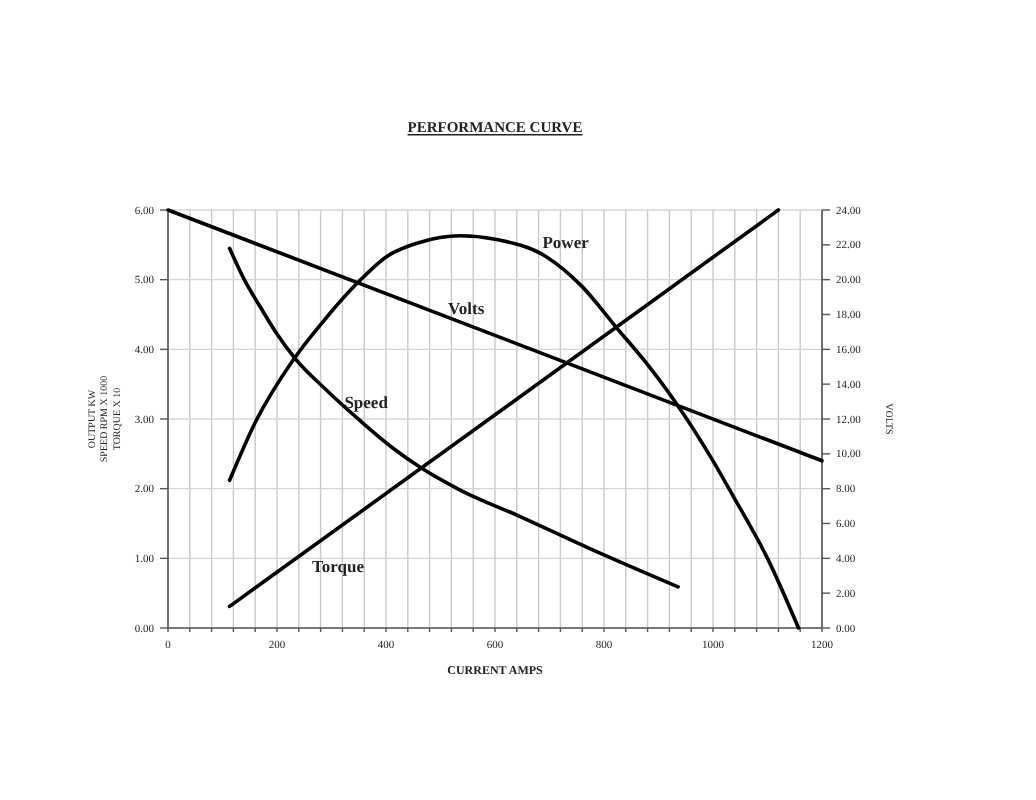 Image resolution: width=1036 pixels, height=800 pixels. I want to click on series-label: Power, so click(566, 242).